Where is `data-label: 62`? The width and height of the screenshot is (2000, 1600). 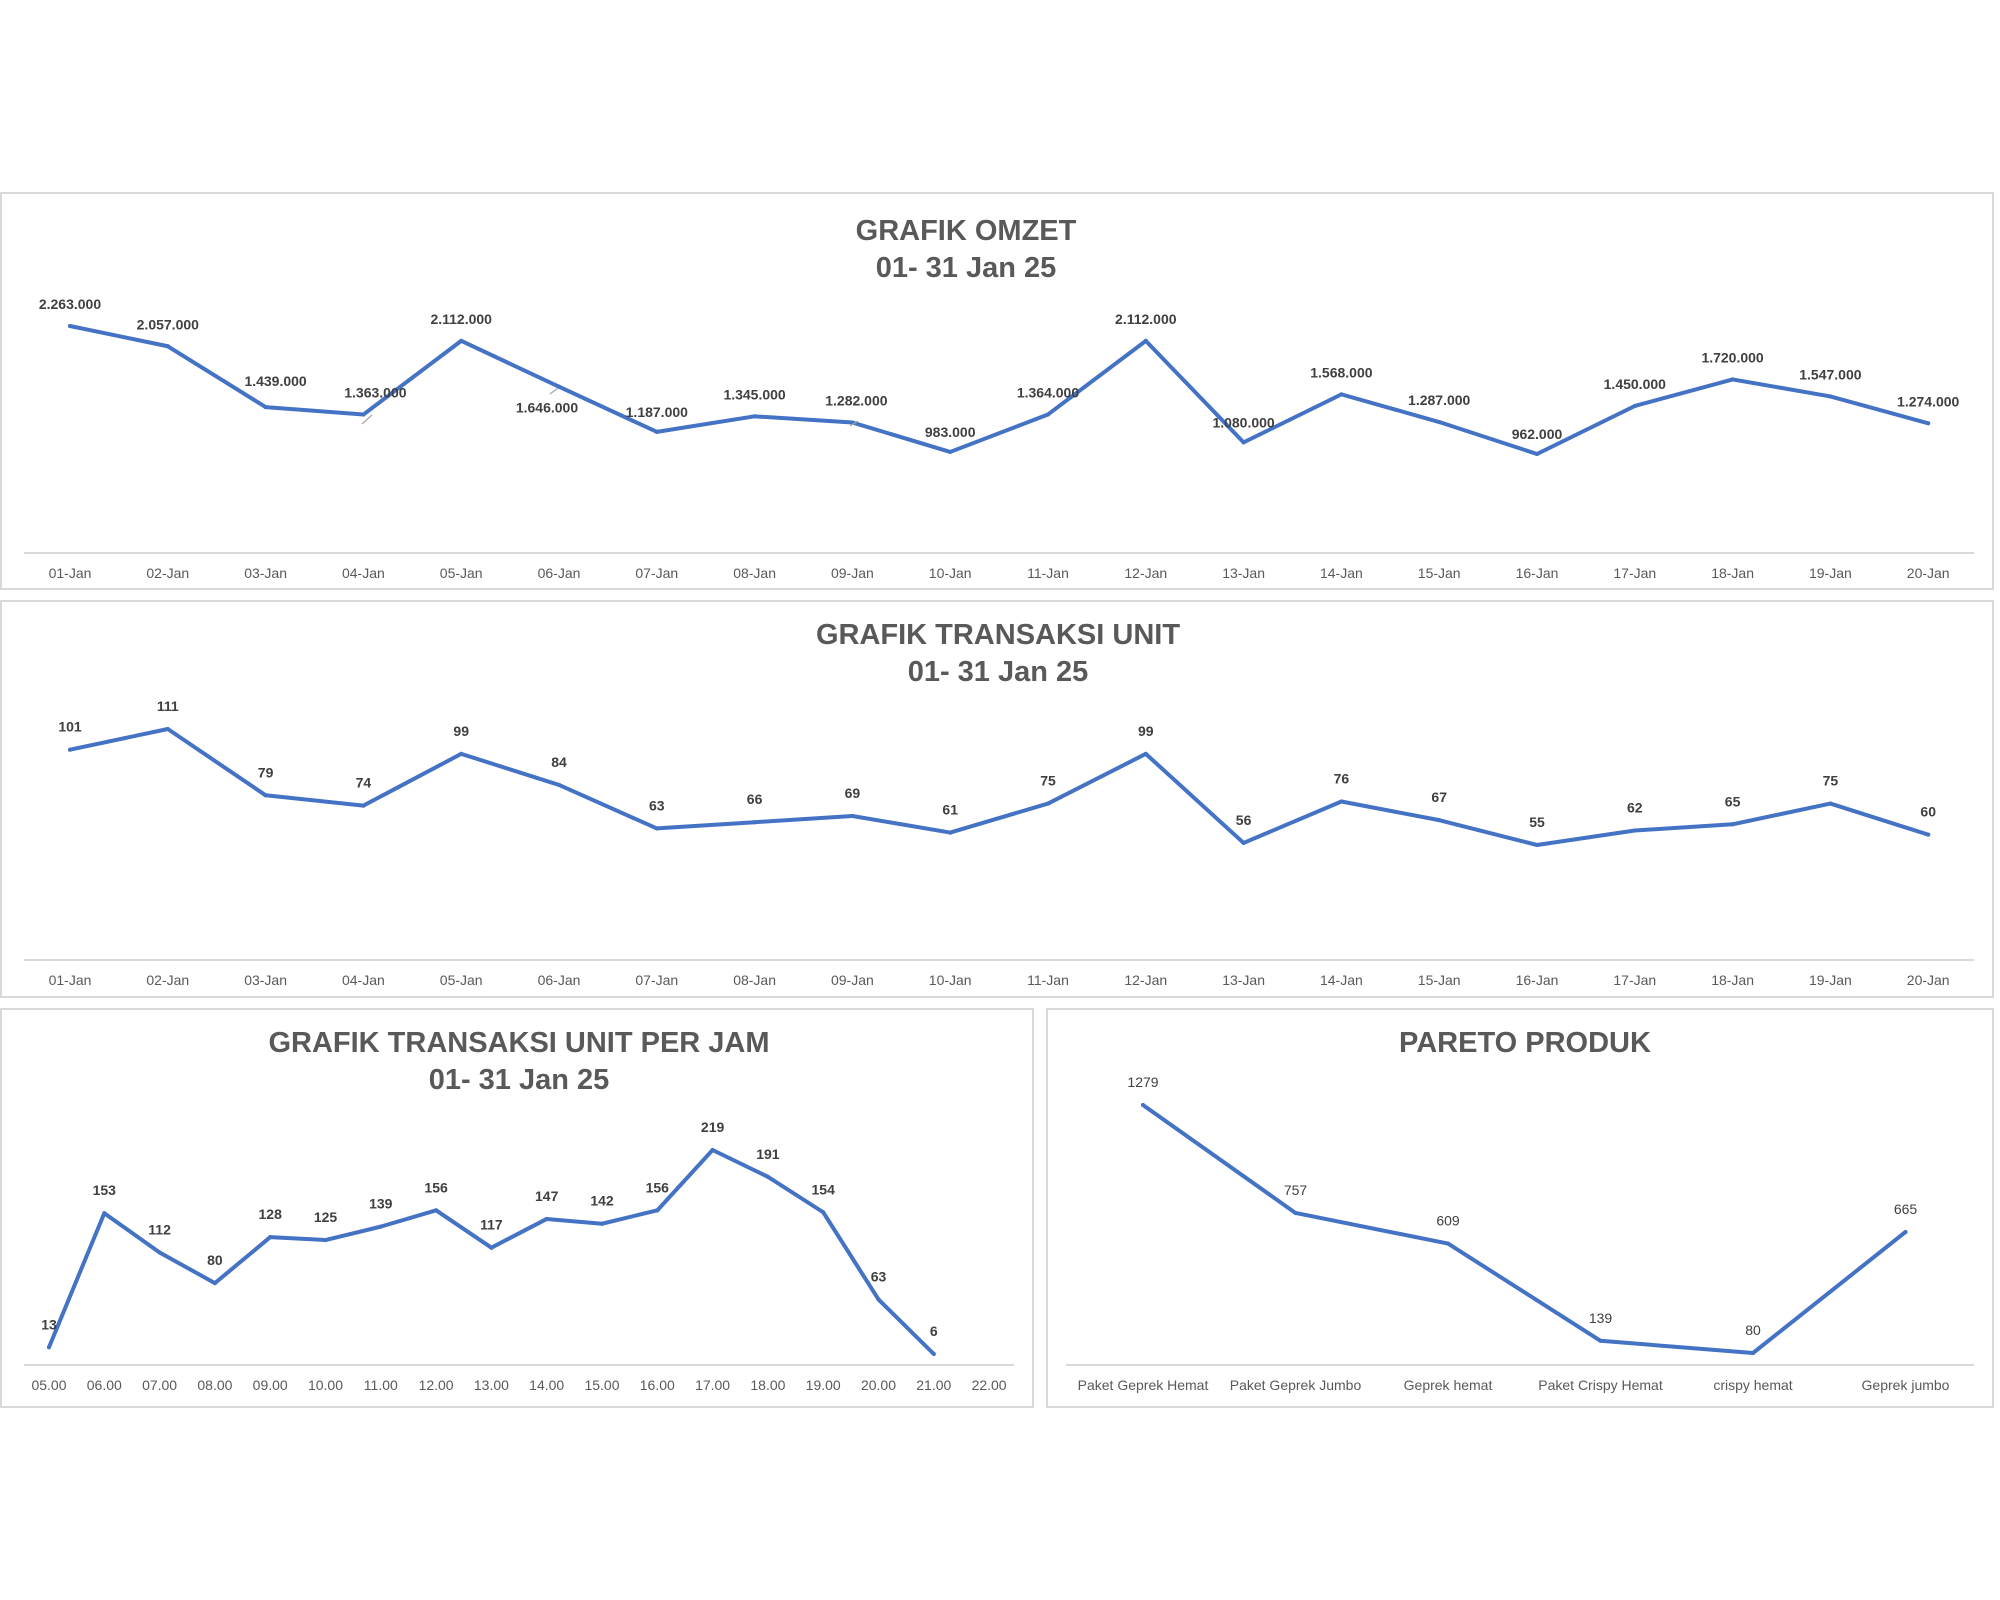 data-label: 62 is located at coordinates (1635, 808).